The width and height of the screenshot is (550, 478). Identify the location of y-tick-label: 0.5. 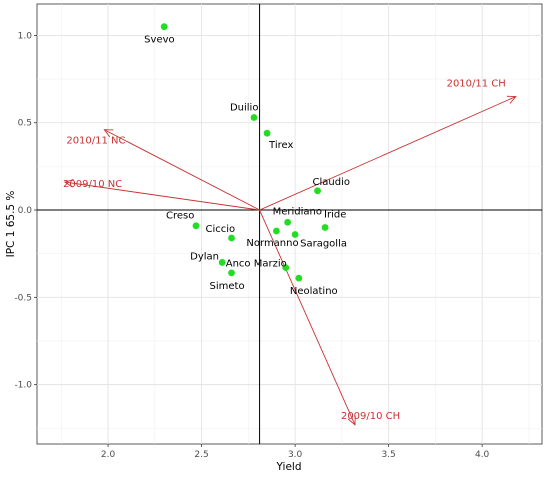
(25, 124).